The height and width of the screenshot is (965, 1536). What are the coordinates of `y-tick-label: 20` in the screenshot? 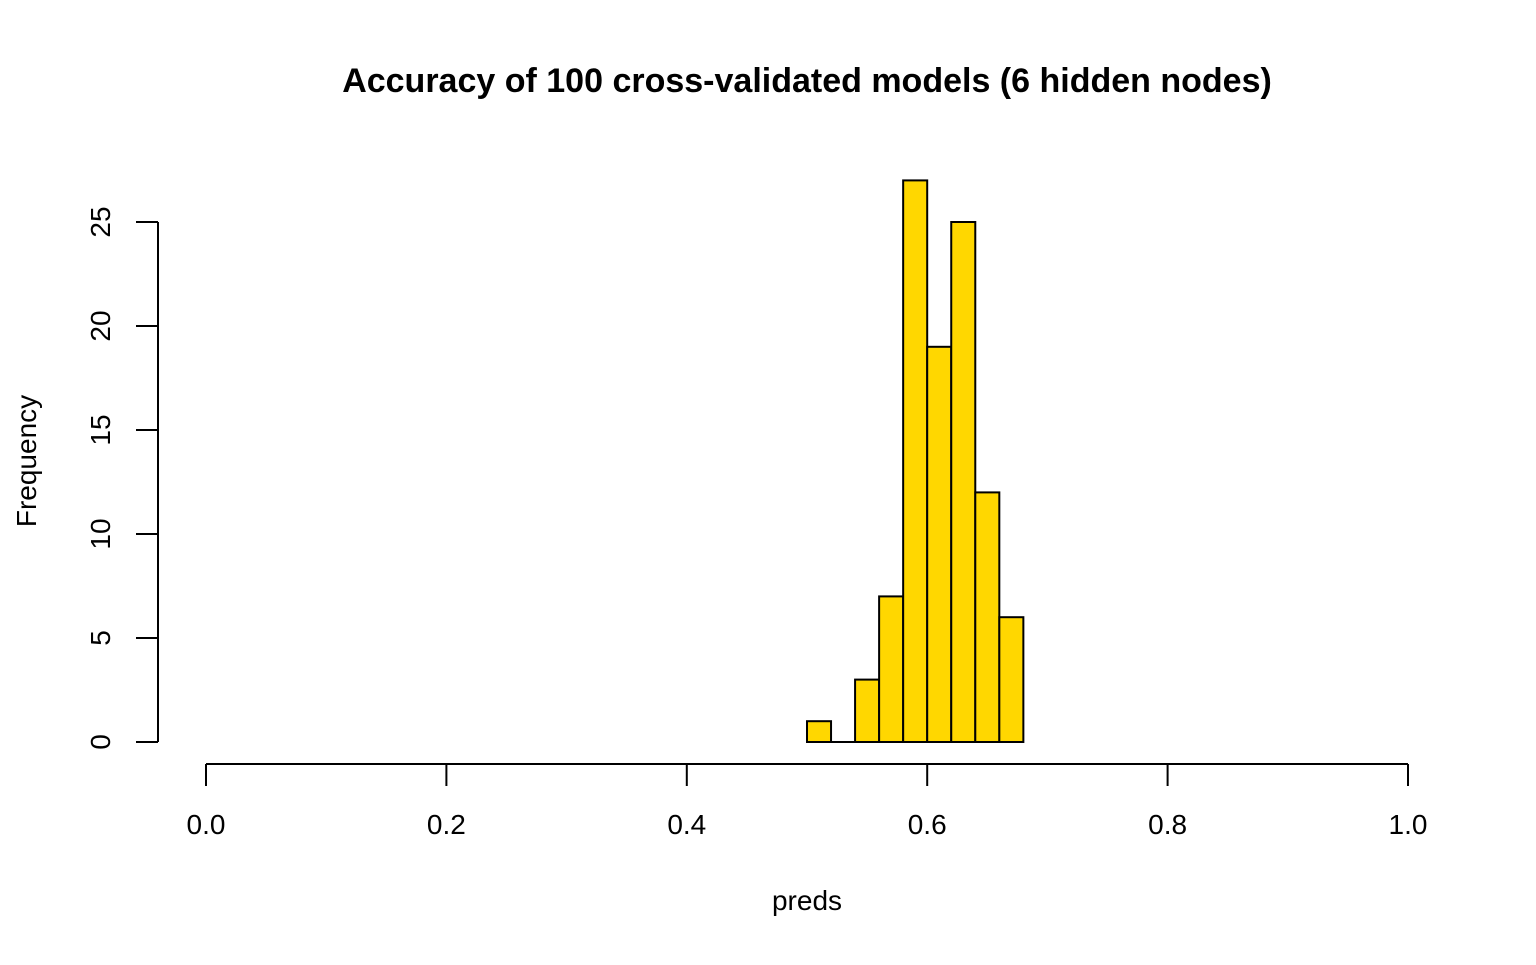 It's located at (100, 325).